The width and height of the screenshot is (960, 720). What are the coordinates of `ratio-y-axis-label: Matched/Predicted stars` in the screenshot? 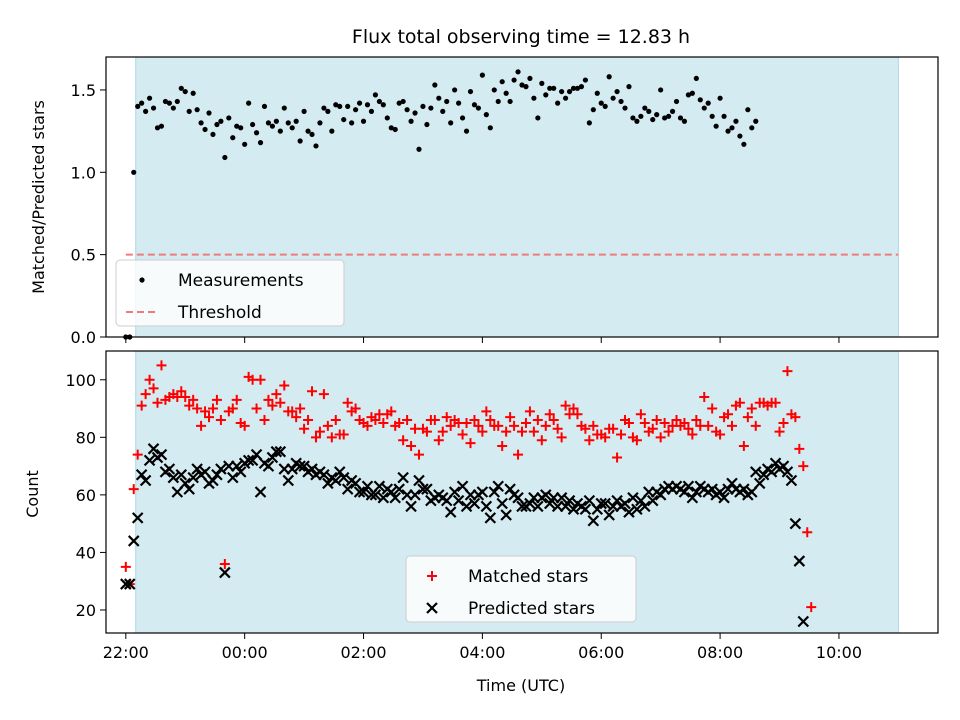 It's located at (38, 197).